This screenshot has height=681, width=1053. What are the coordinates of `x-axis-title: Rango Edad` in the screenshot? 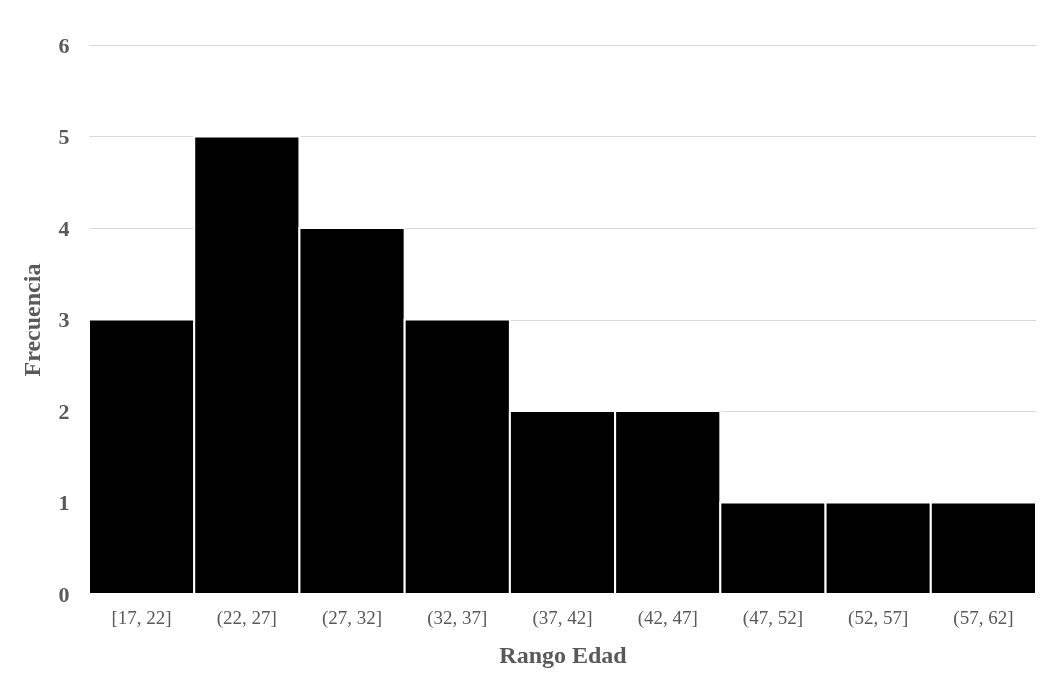 It's located at (563, 654).